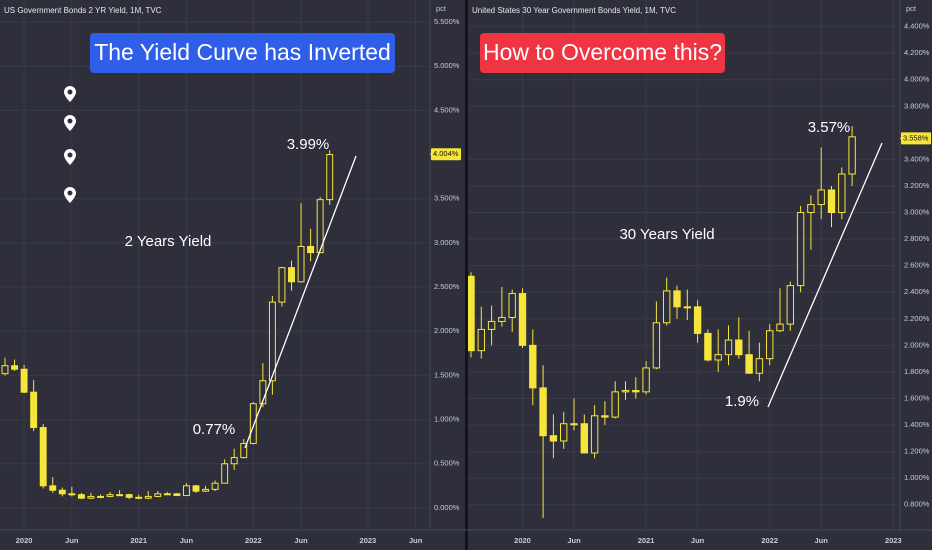 This screenshot has height=550, width=932. Describe the element at coordinates (447, 242) in the screenshot. I see `y-tick-label: 3.000%` at that location.